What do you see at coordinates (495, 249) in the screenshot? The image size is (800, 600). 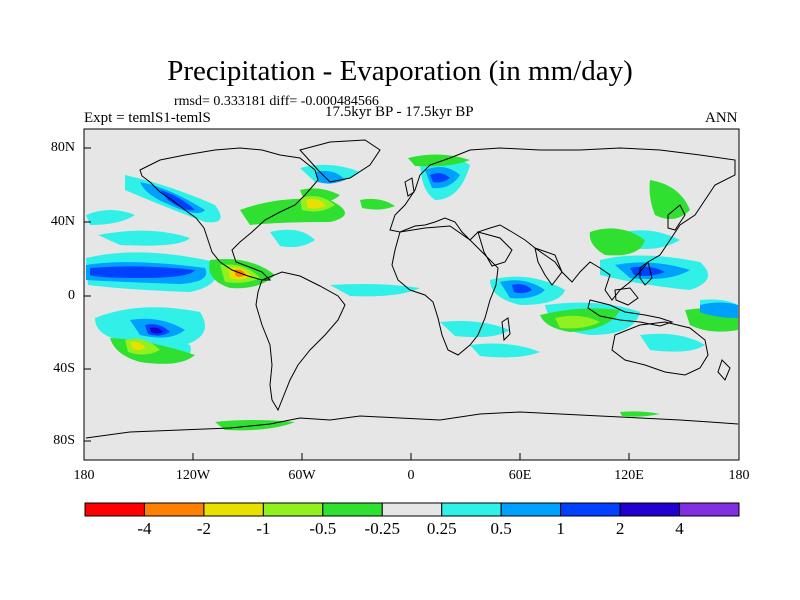 I see `coastline-arabia` at bounding box center [495, 249].